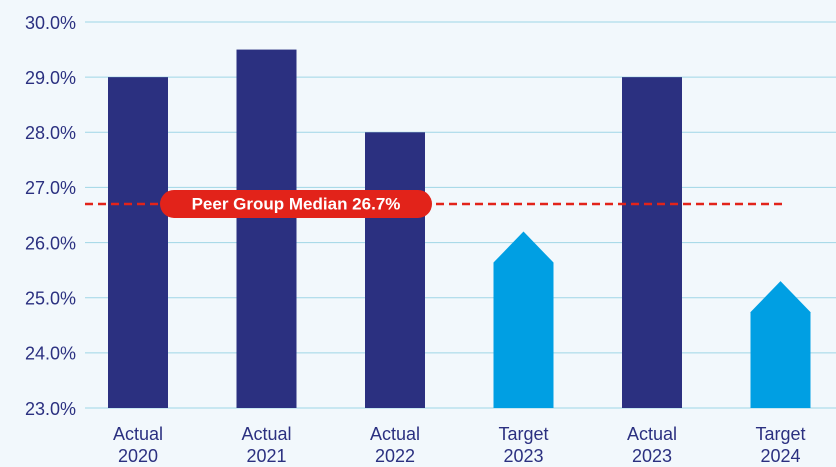  What do you see at coordinates (395, 456) in the screenshot?
I see `x-tick-label: 2022` at bounding box center [395, 456].